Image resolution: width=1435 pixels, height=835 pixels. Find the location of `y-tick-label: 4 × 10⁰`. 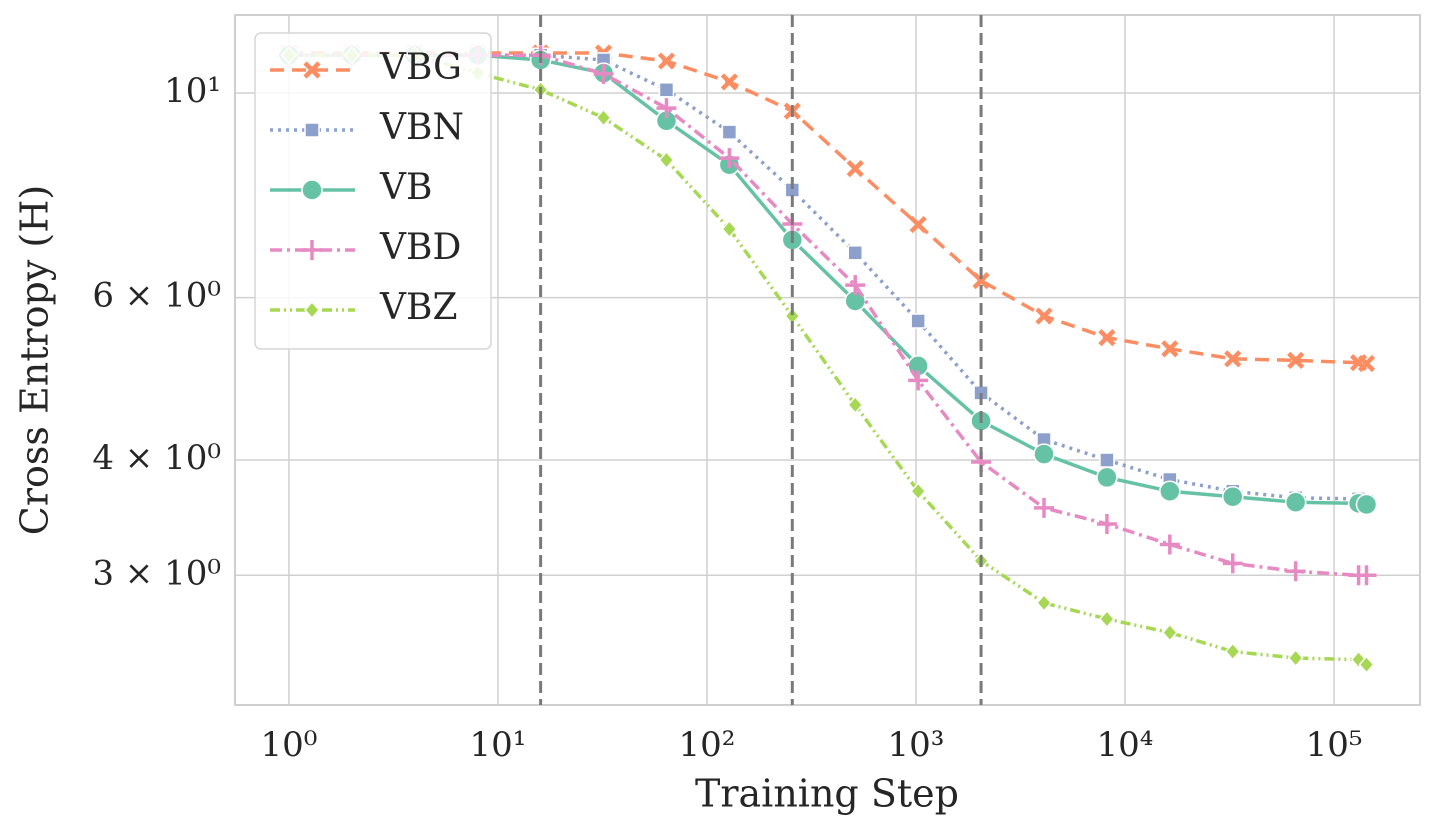

y-tick-label: 4 × 10⁰ is located at coordinates (156, 458).